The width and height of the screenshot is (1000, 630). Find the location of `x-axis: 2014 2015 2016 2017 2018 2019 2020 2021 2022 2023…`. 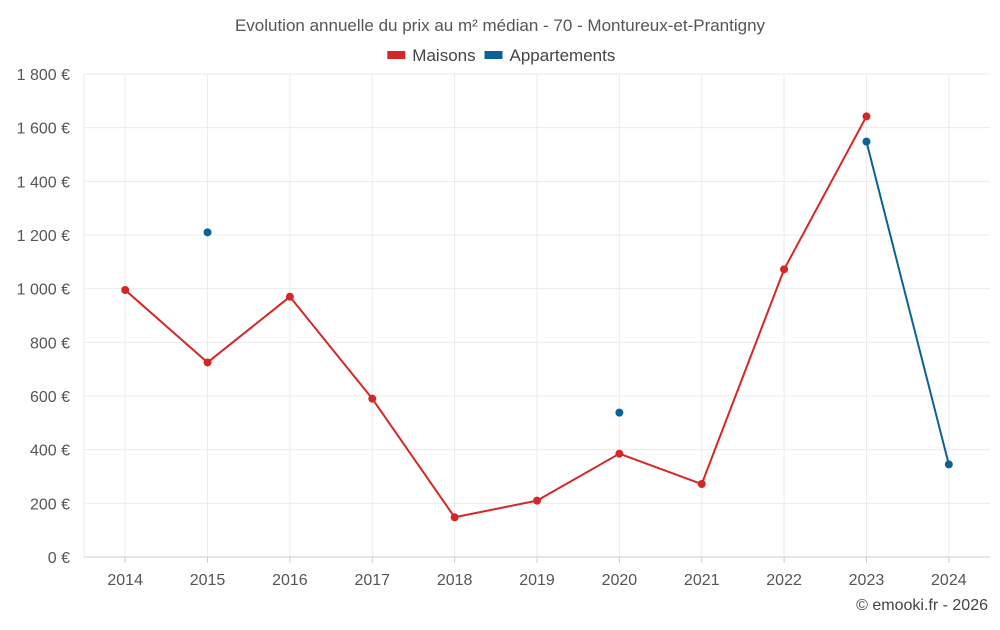

x-axis: 2014 2015 2016 2017 2018 2019 2020 2021 2022 2023… is located at coordinates (537, 573).